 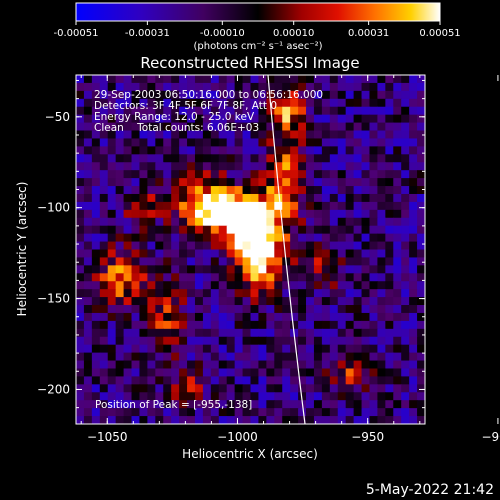 I want to click on y-tick-label: −100, so click(x=53, y=208).